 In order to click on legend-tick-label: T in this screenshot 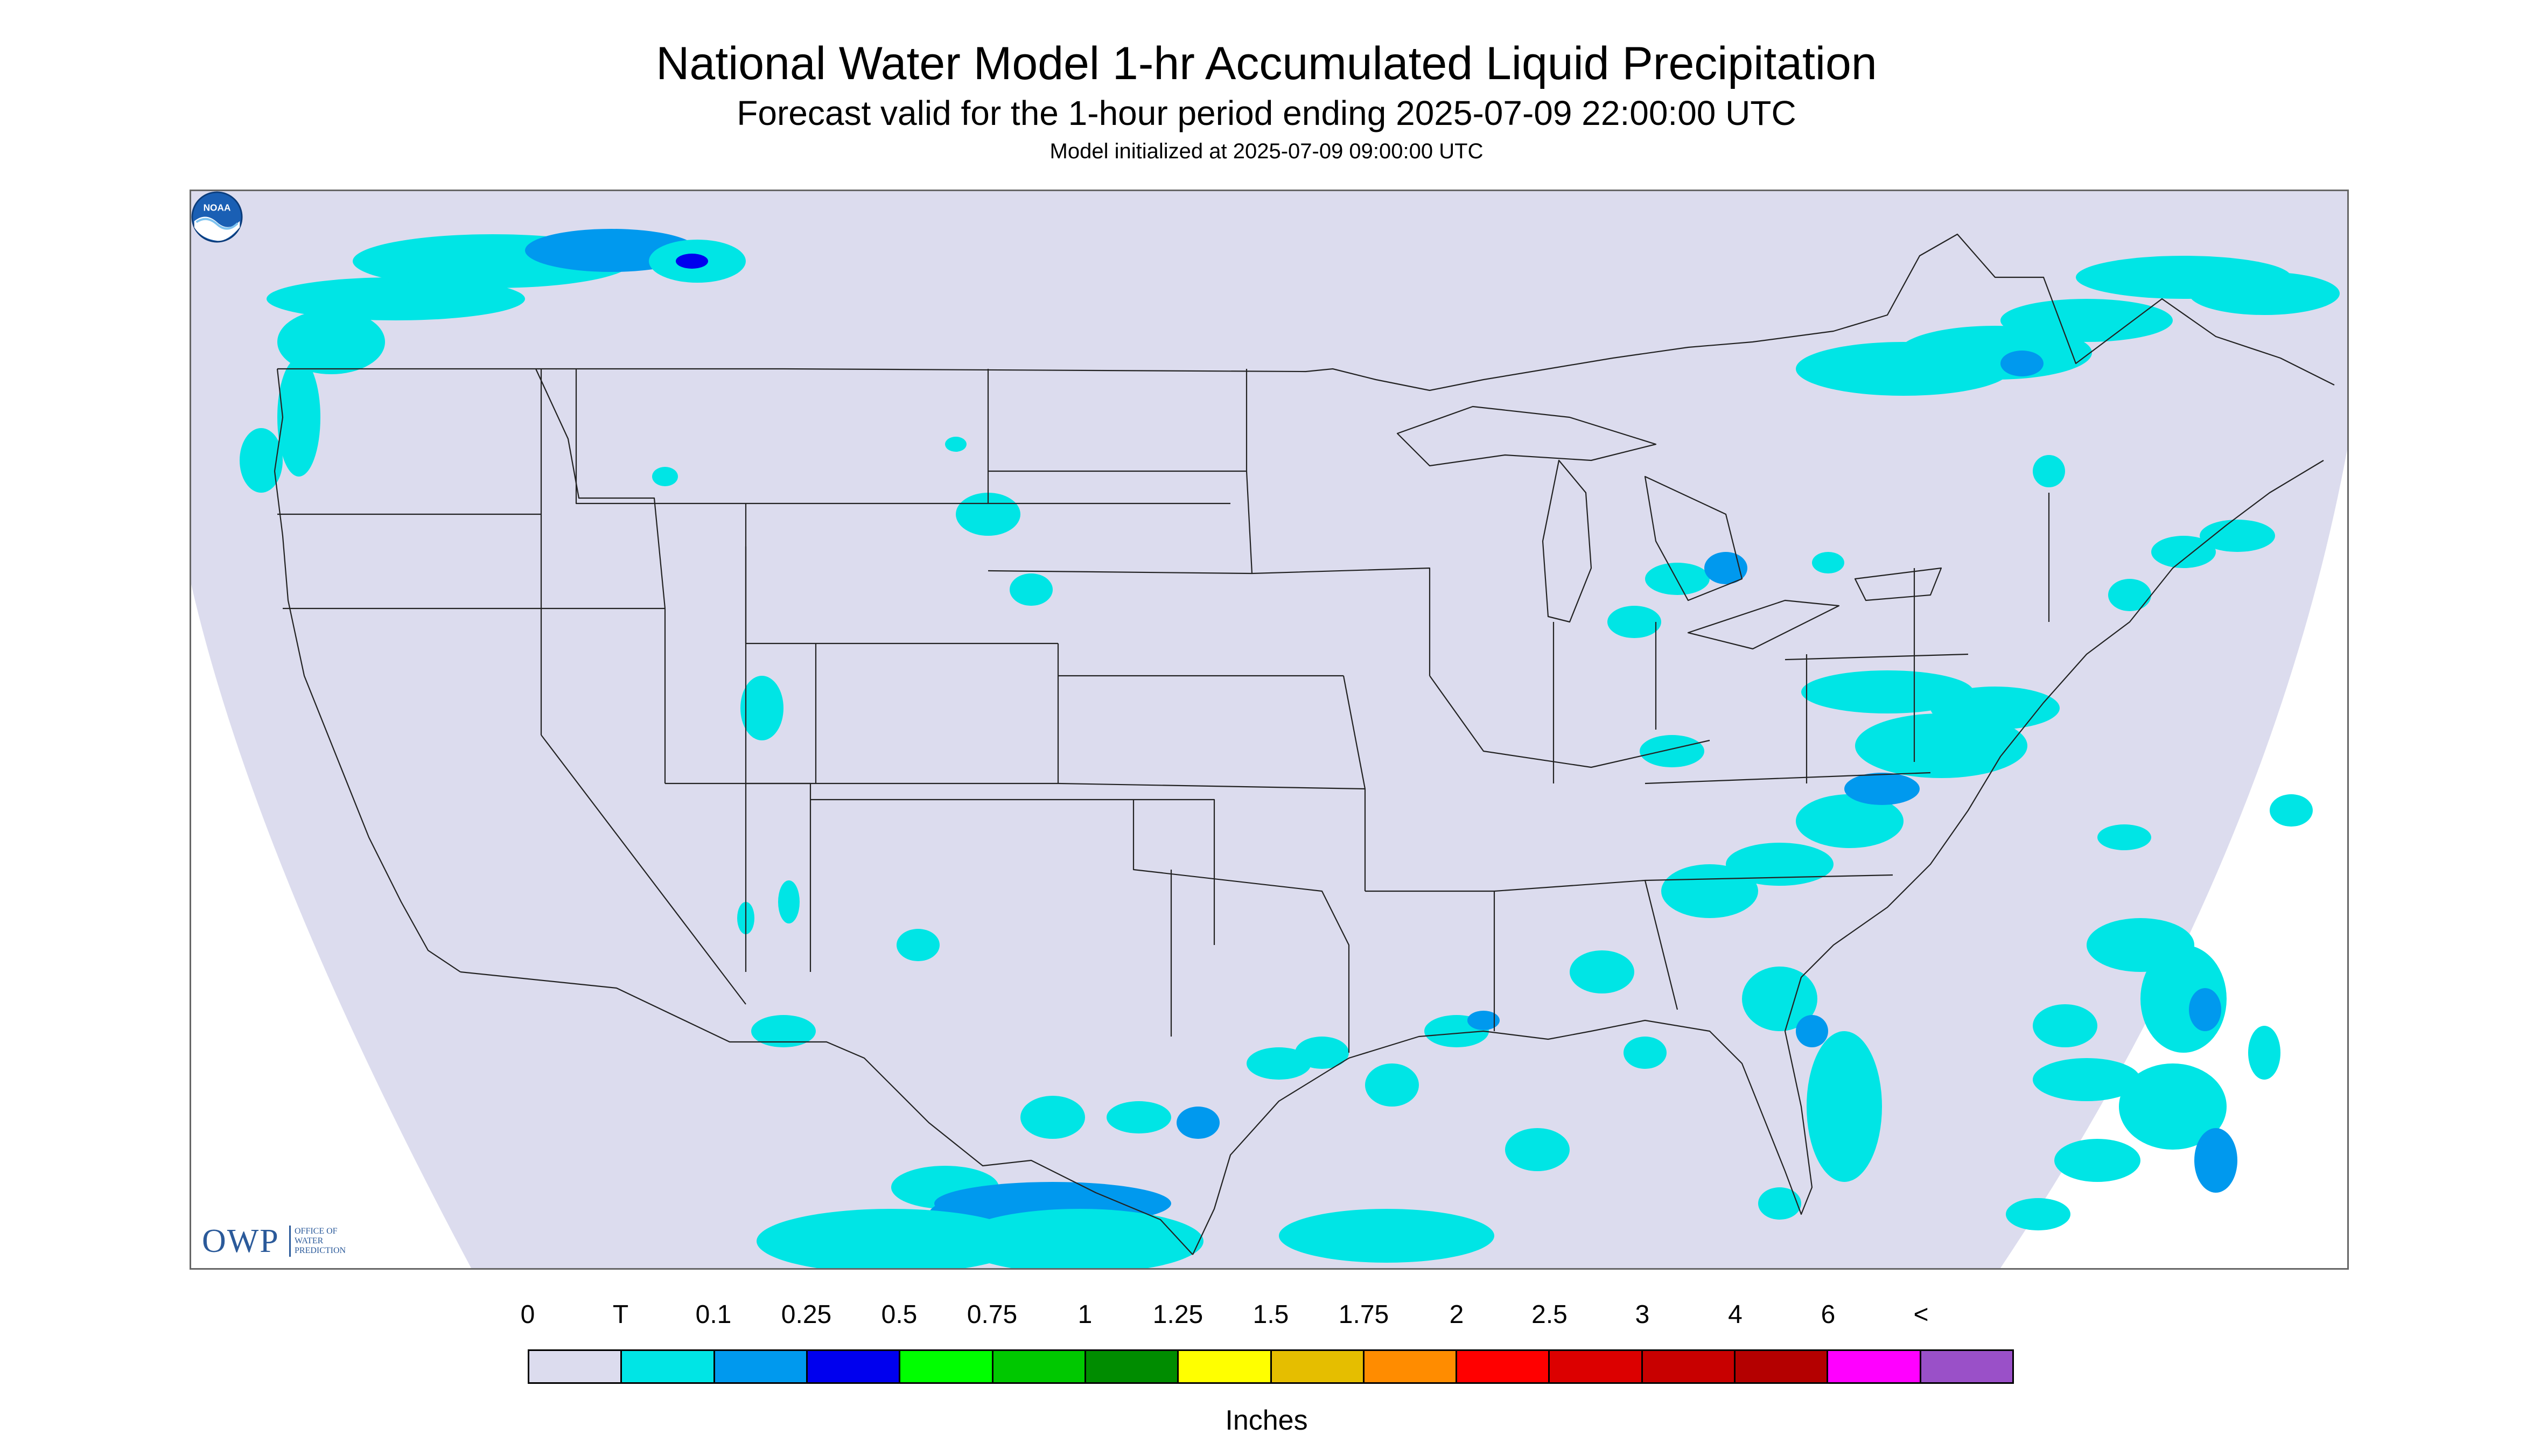, I will do `click(620, 1314)`.